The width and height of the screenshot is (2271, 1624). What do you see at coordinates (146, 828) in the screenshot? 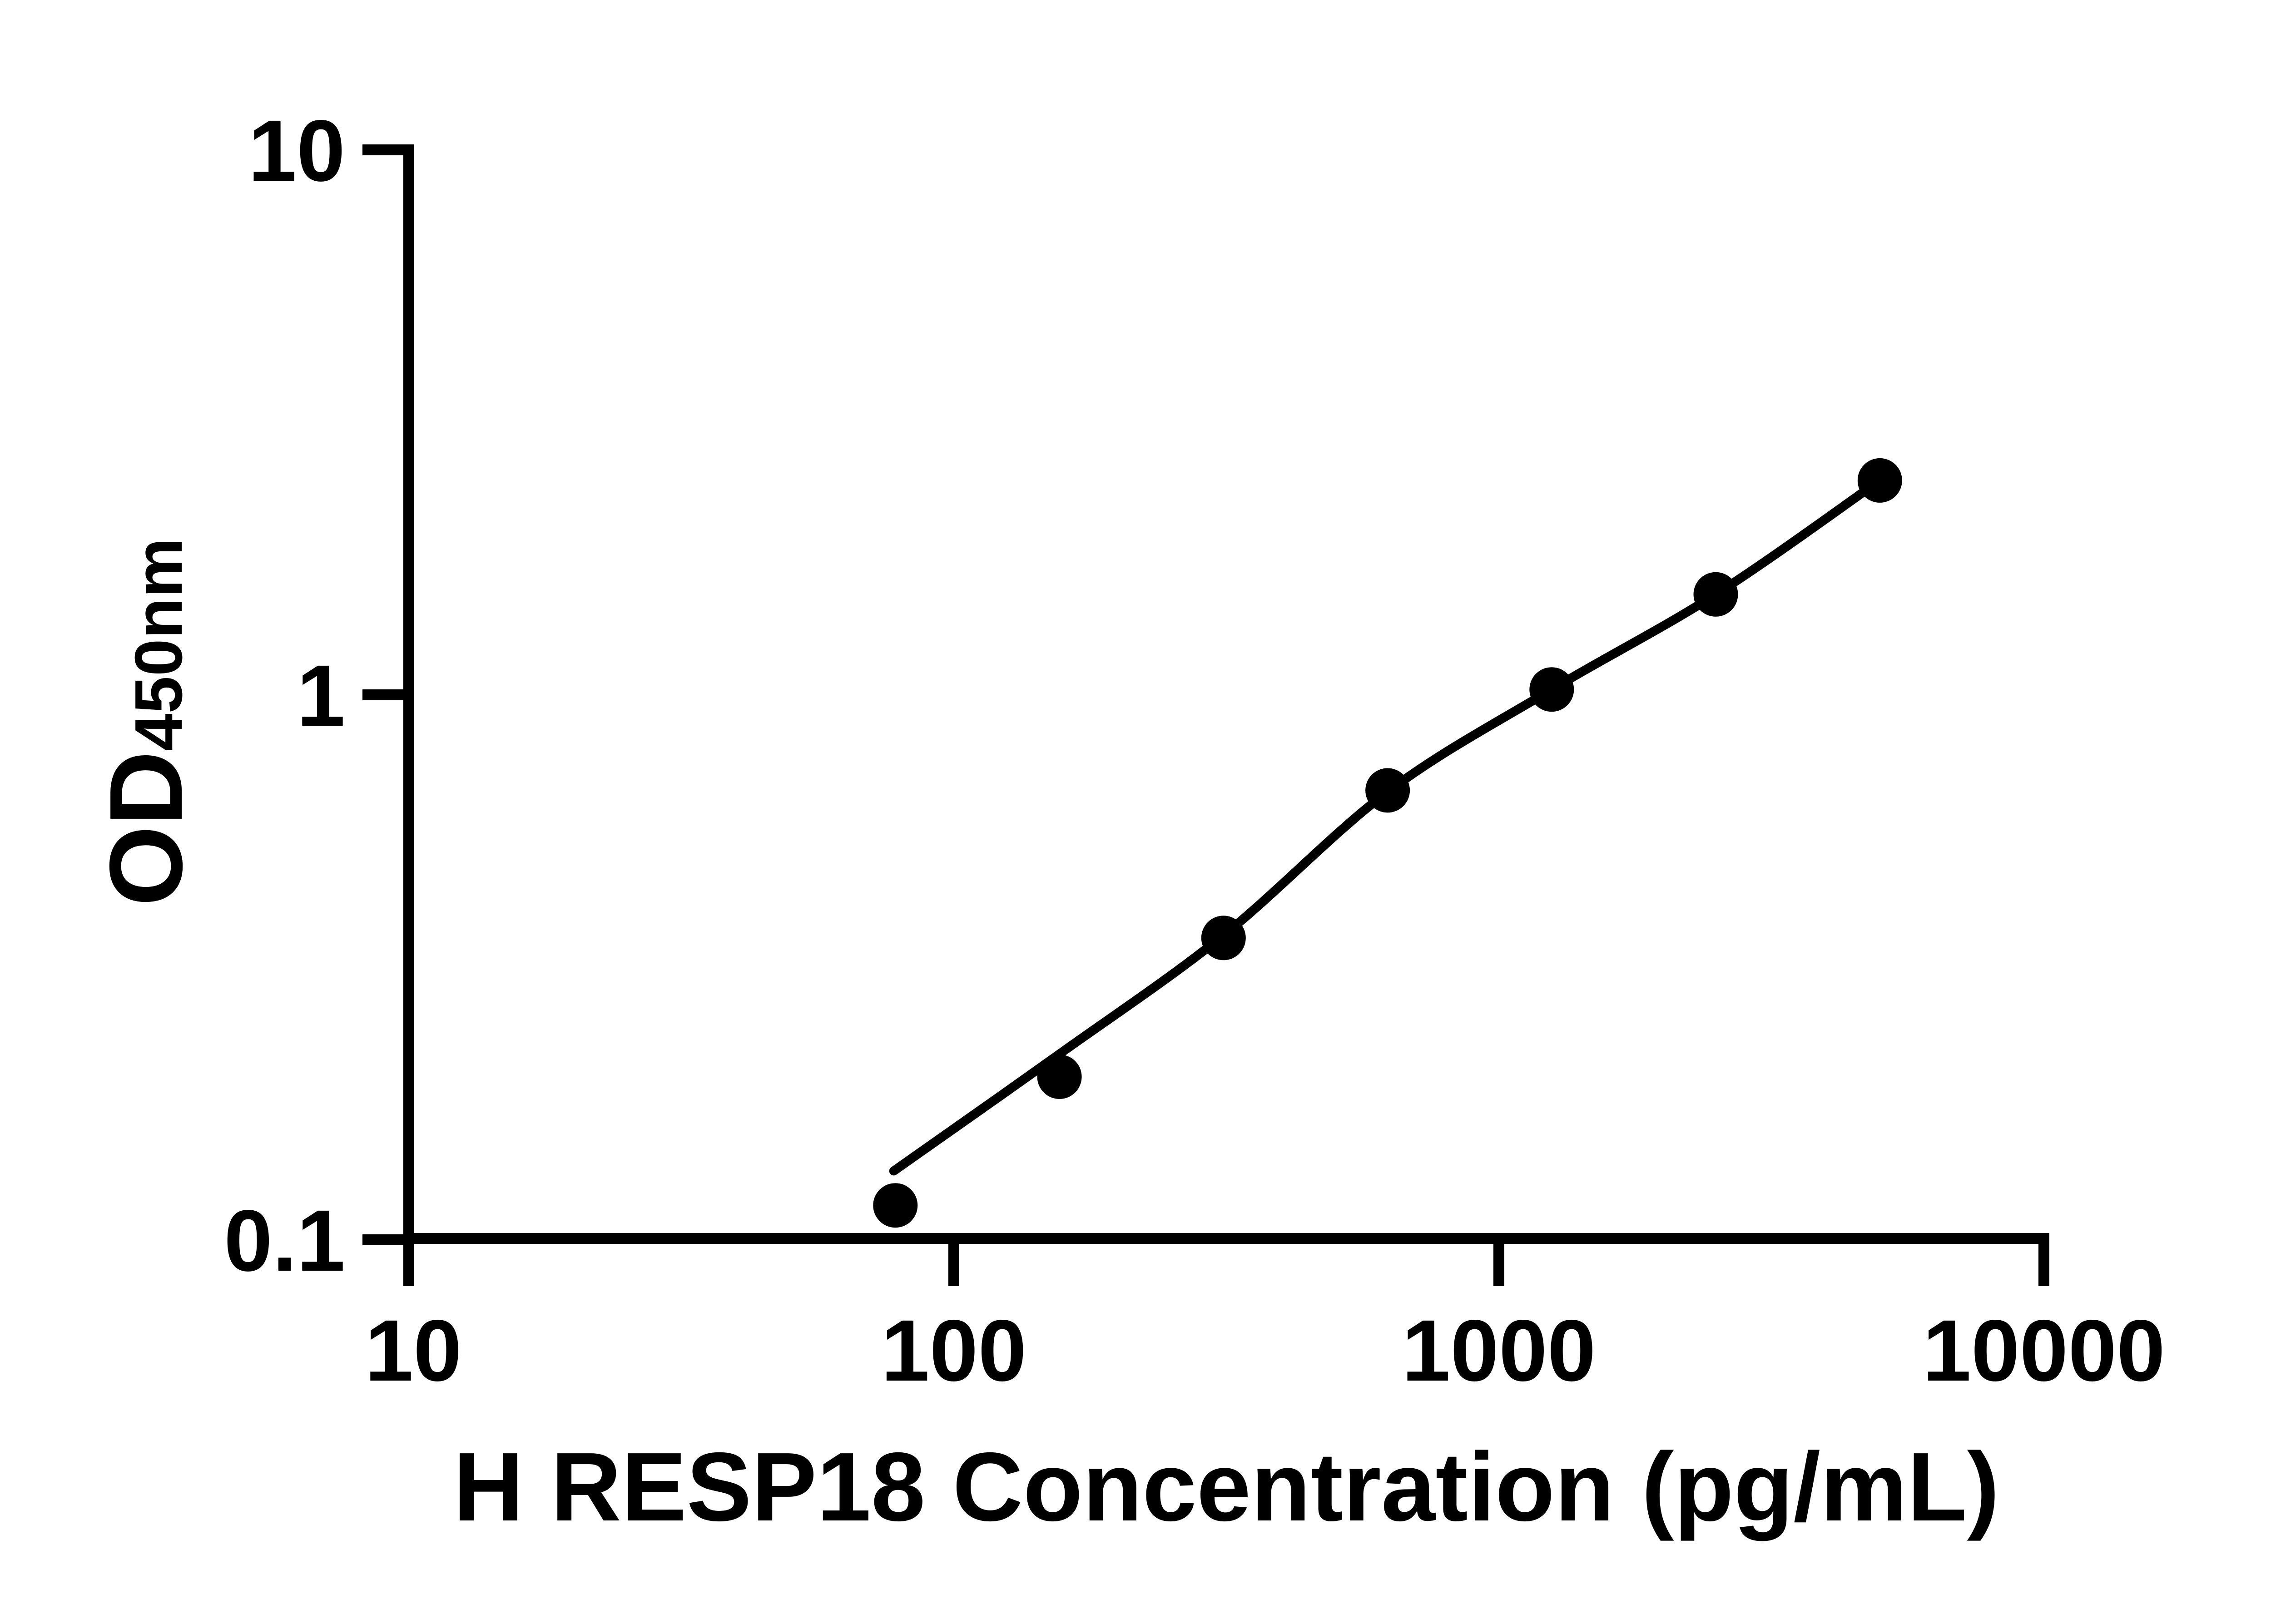
I see `y-axis-title-main: OD` at bounding box center [146, 828].